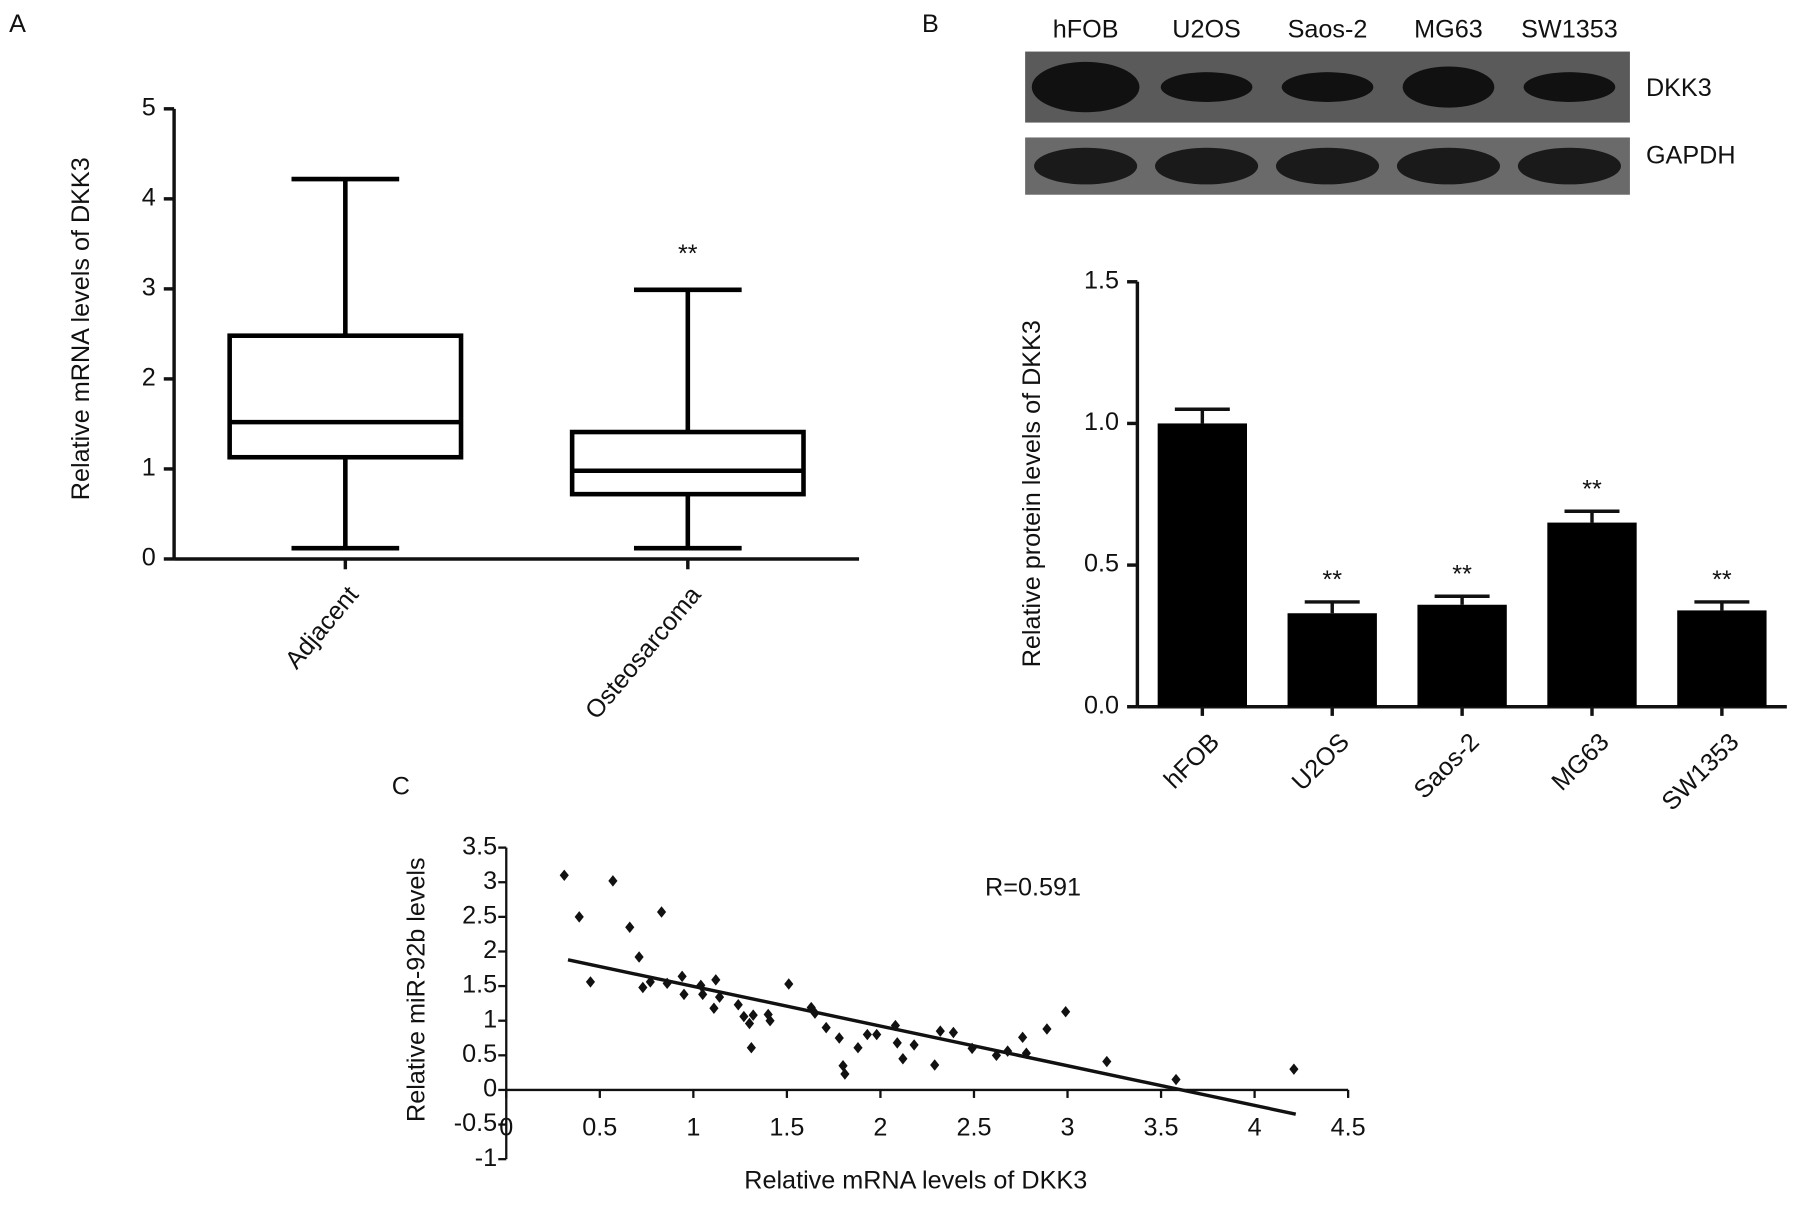 The height and width of the screenshot is (1205, 1796). I want to click on x-tick-label: 2, so click(880, 1128).